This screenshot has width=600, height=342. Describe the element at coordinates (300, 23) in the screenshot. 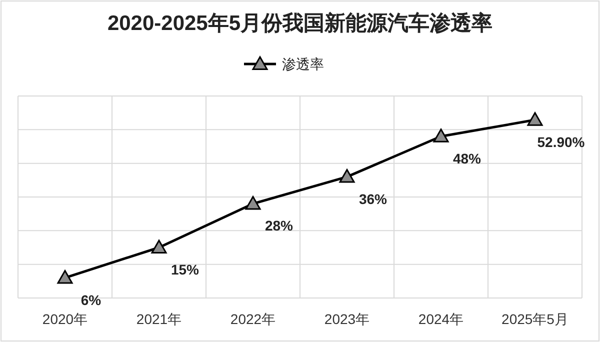

I see `chart-title: 2020-2025年5月份我国新能源汽车渗透率` at that location.